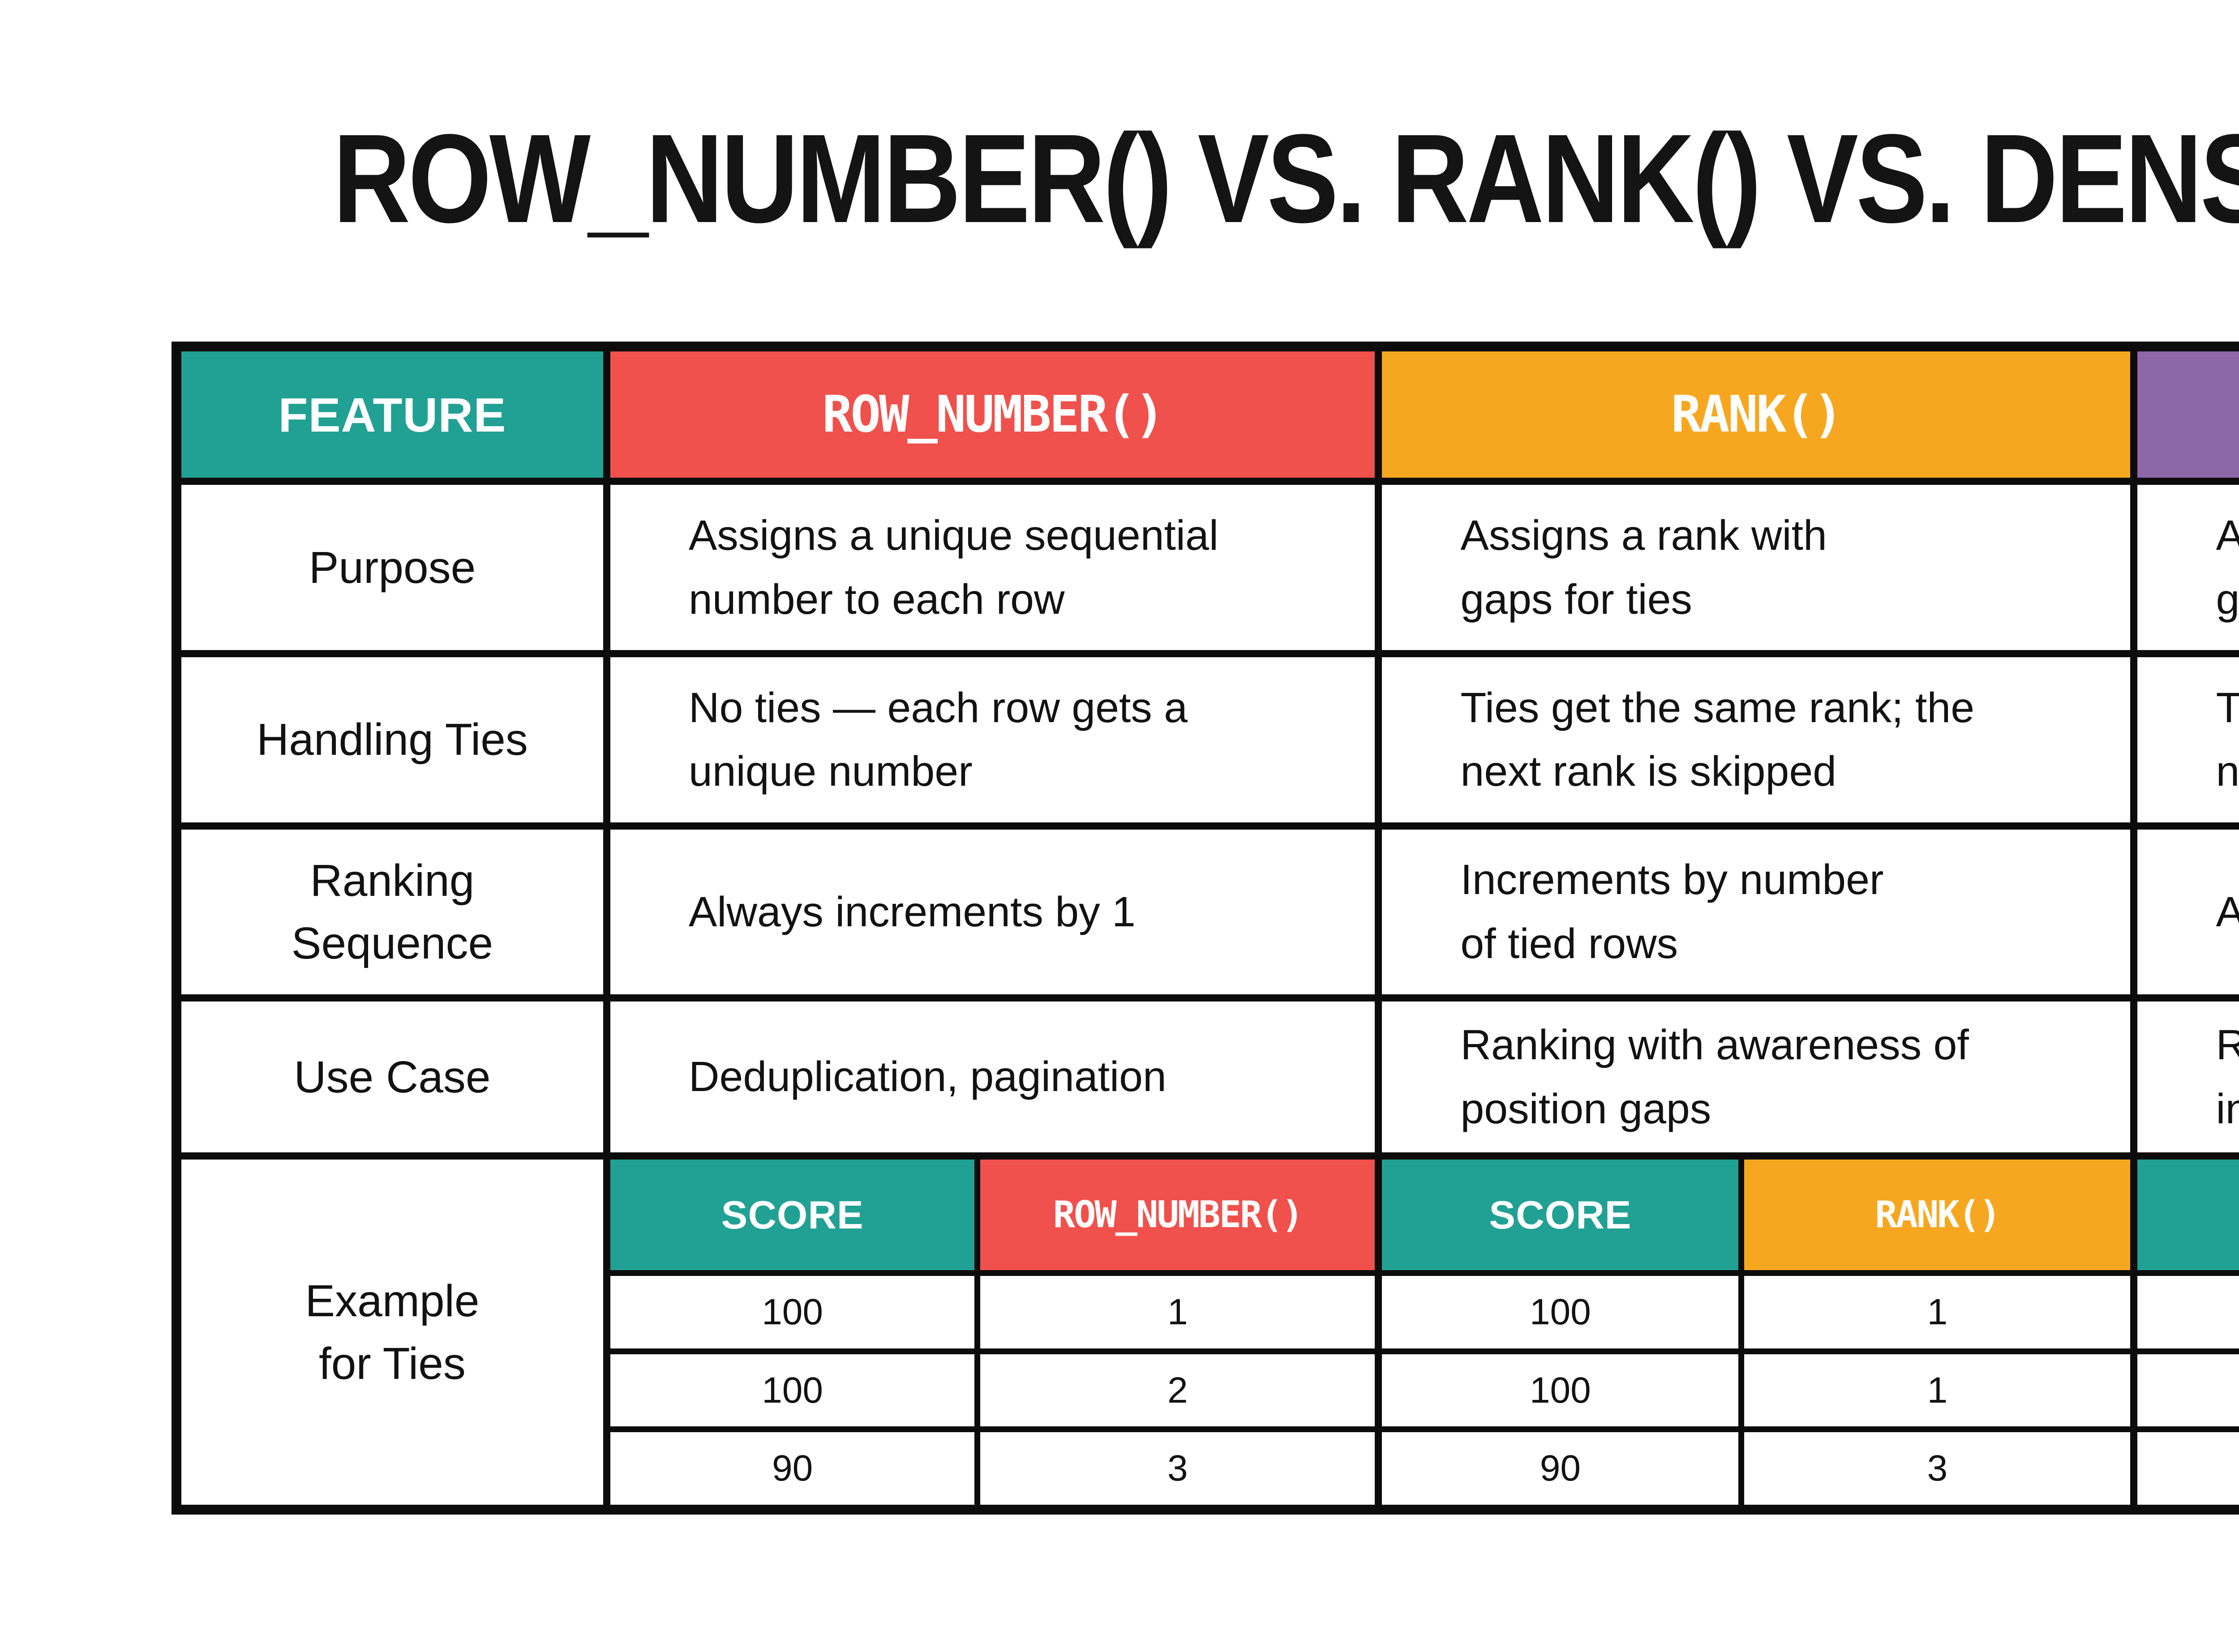  I want to click on row-label-ranking-sequence: Ranking Sequence, so click(392, 912).